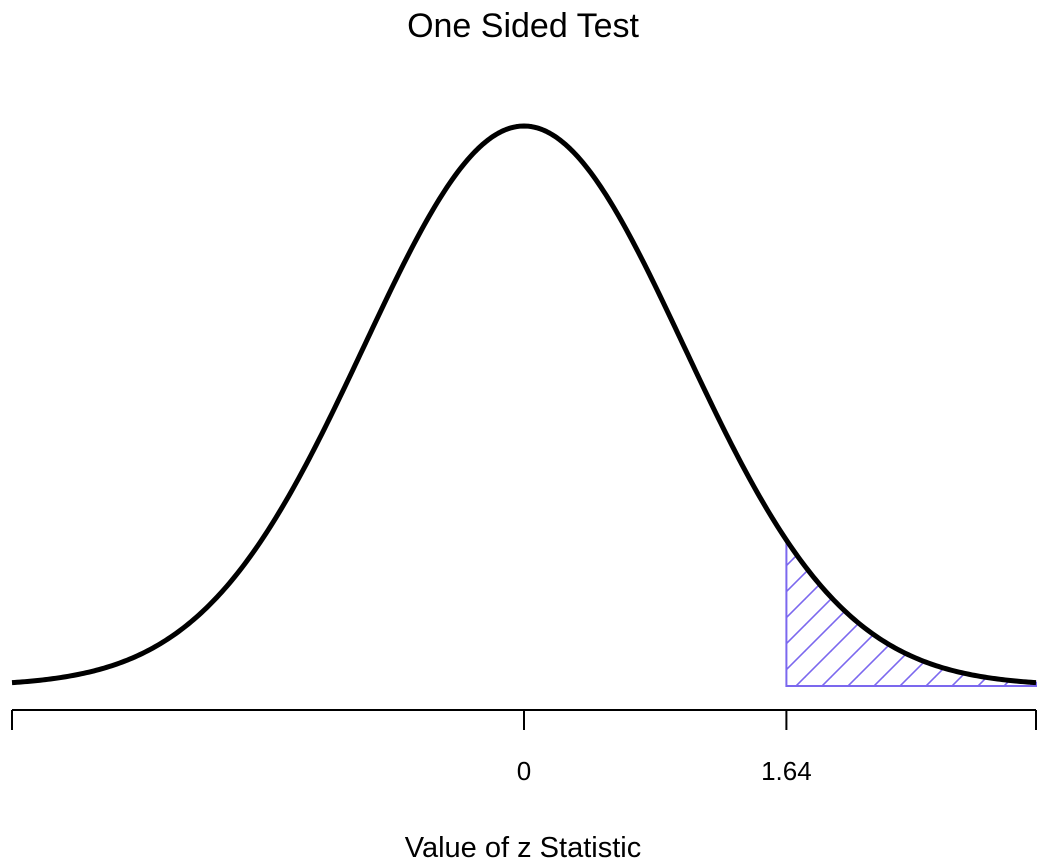 This screenshot has width=1046, height=868. Describe the element at coordinates (524, 747) in the screenshot. I see `x-axis: 0 1.64` at that location.